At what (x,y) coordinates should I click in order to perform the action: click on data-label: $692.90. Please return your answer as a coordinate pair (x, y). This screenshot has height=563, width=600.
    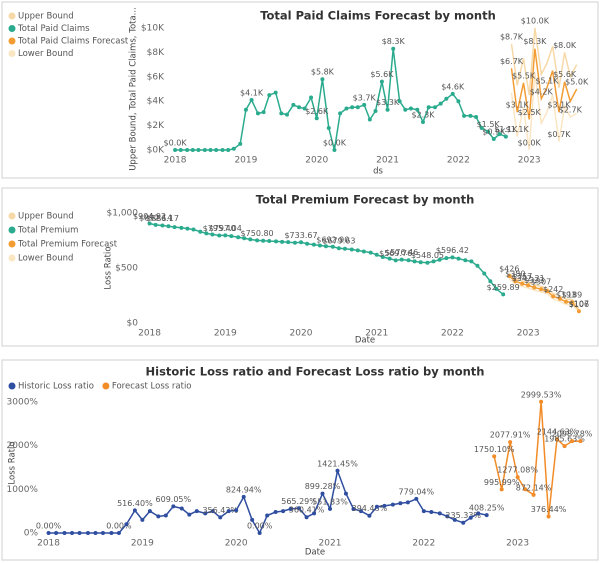
    Looking at the image, I should click on (332, 239).